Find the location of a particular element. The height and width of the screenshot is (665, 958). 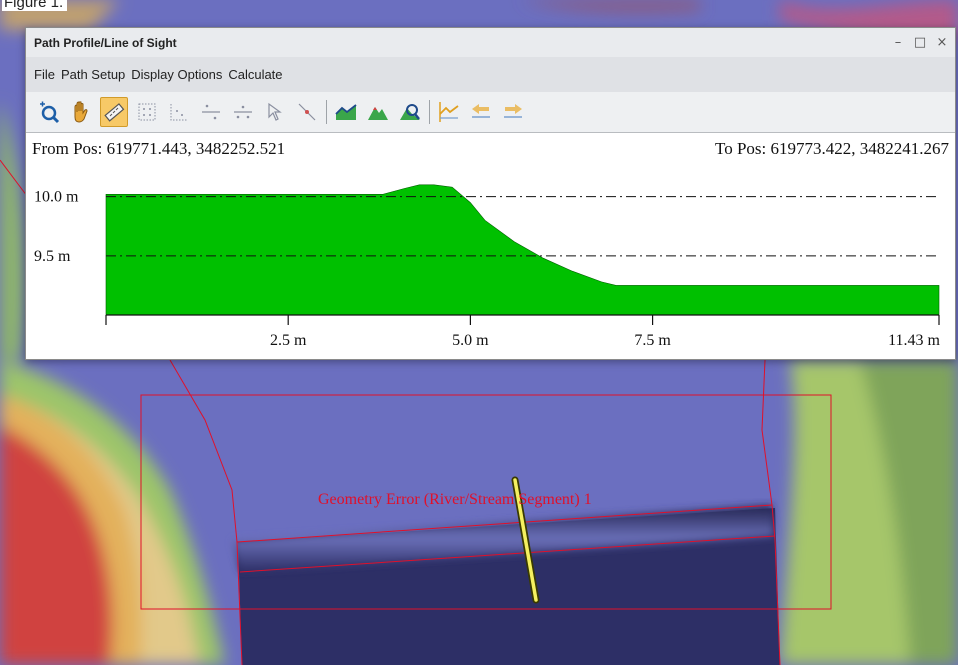

pan-hand-icon is located at coordinates (81, 112).